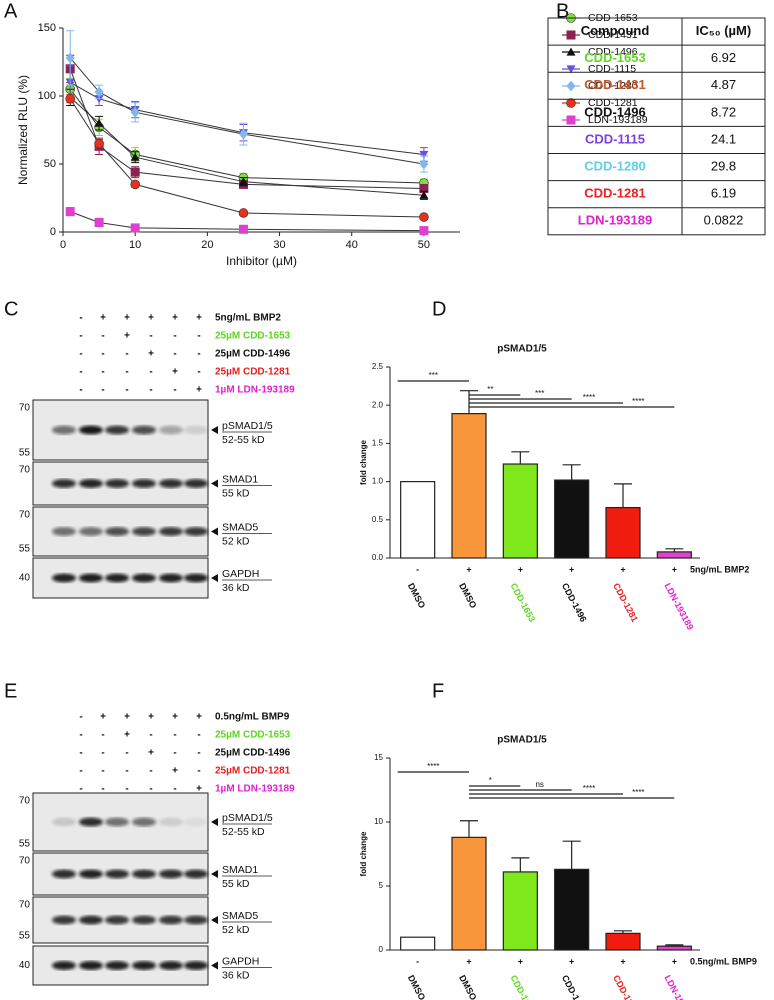 The height and width of the screenshot is (1000, 774). I want to click on x-tick-label: 20, so click(207, 245).